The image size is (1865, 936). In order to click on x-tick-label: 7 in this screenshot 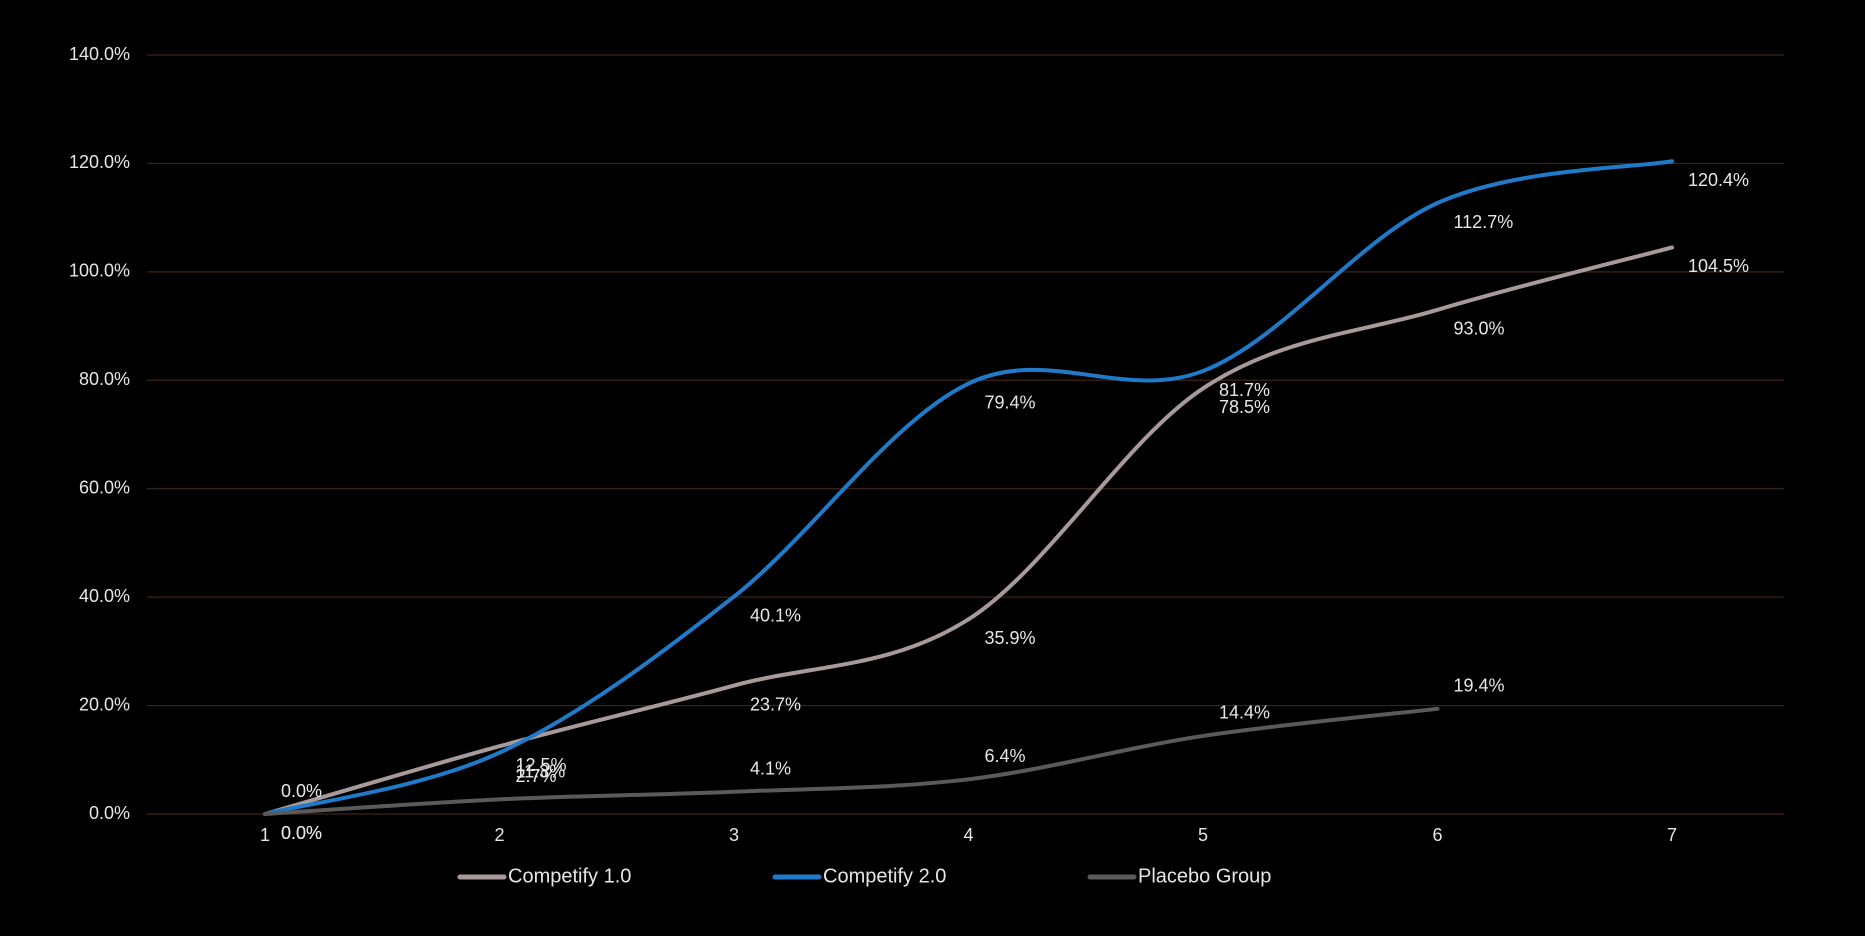, I will do `click(1672, 835)`.